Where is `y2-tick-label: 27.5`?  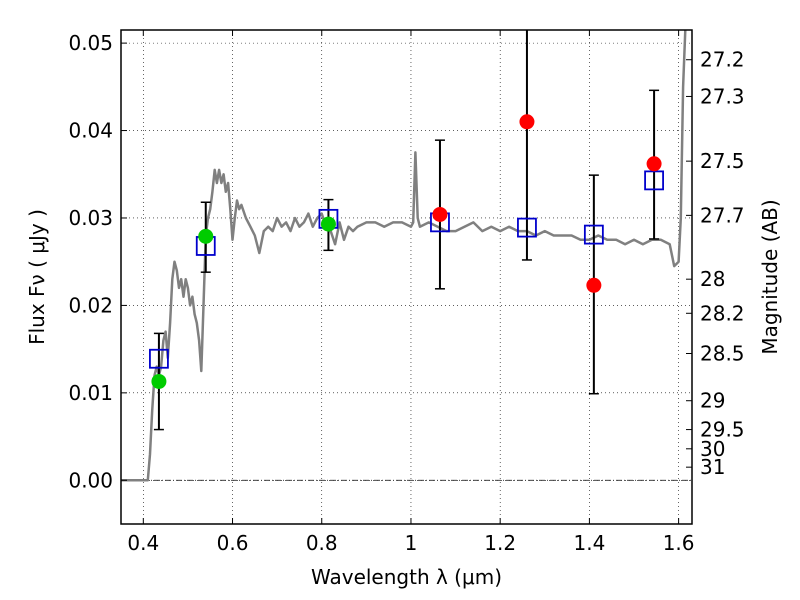
y2-tick-label: 27.5 is located at coordinates (722, 161).